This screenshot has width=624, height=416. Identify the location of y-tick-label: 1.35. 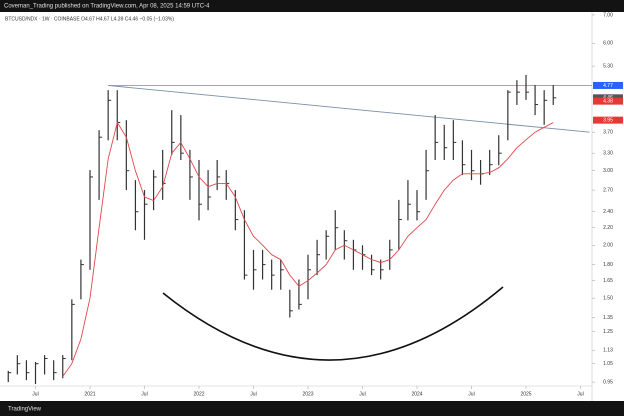
(608, 318).